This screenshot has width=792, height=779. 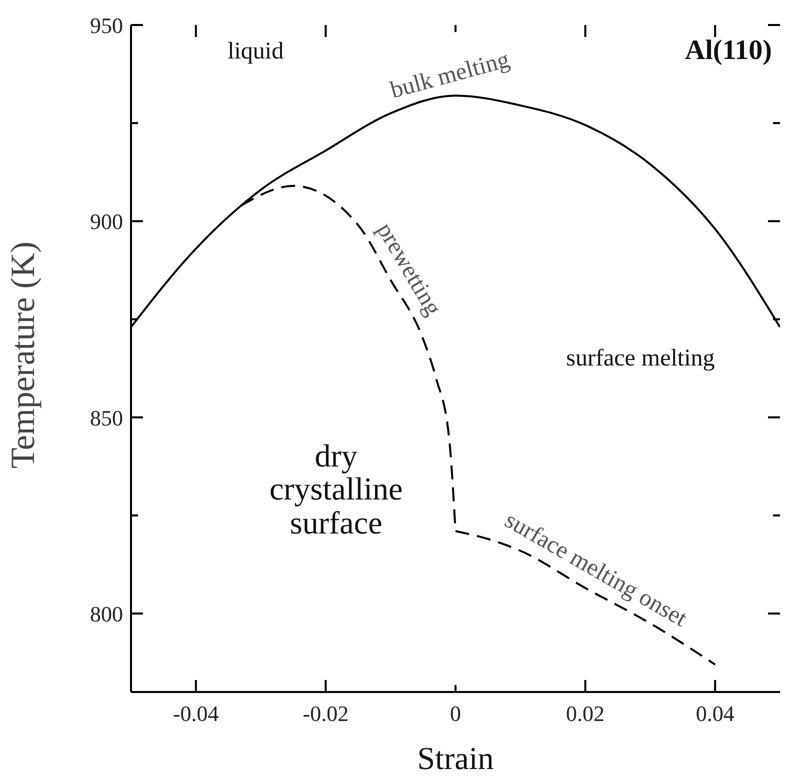 I want to click on chart-title: Al(110), so click(x=728, y=51).